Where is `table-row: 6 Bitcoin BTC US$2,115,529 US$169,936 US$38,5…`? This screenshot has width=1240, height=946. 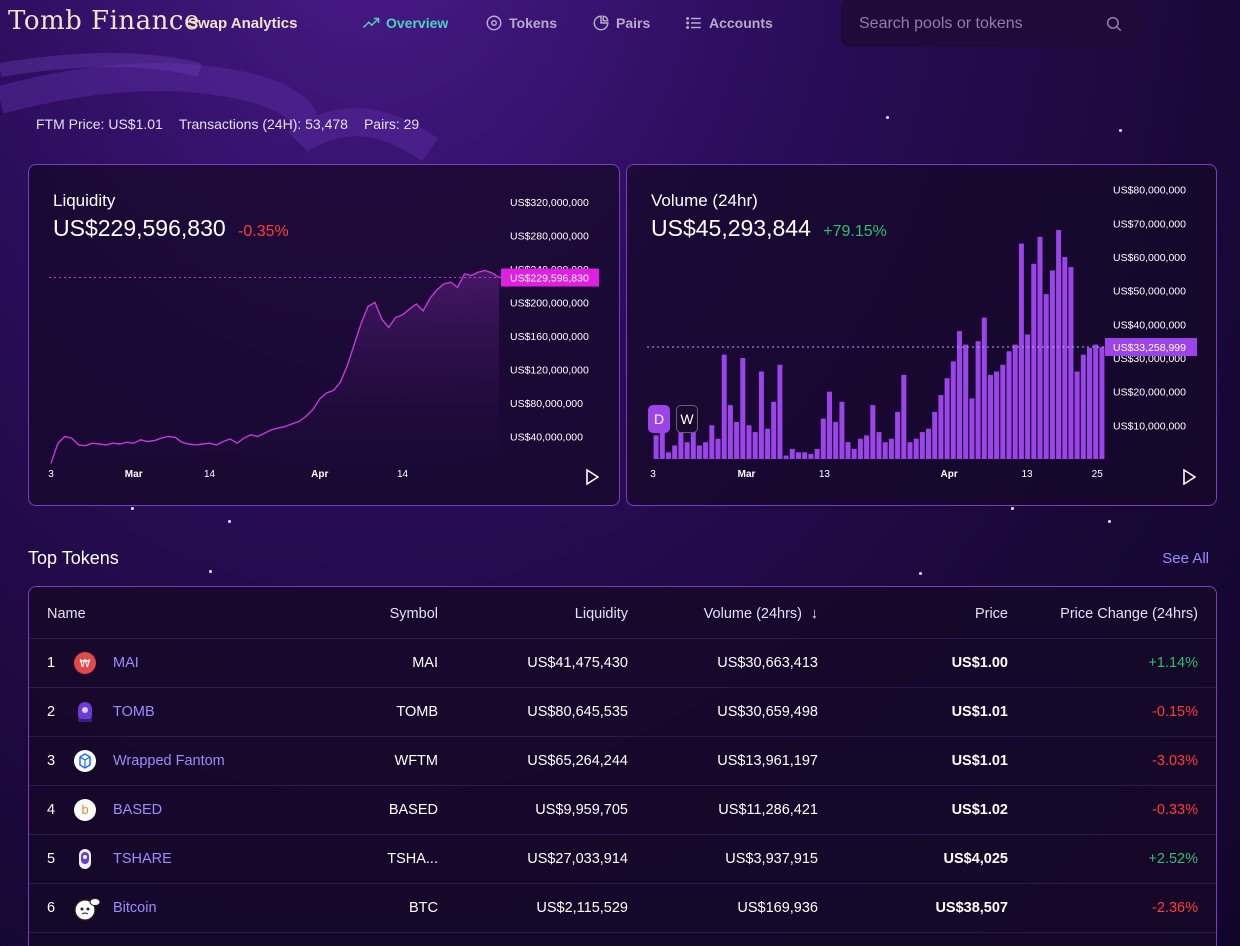 table-row: 6 Bitcoin BTC US$2,115,529 US$169,936 US$38,5… is located at coordinates (622, 908).